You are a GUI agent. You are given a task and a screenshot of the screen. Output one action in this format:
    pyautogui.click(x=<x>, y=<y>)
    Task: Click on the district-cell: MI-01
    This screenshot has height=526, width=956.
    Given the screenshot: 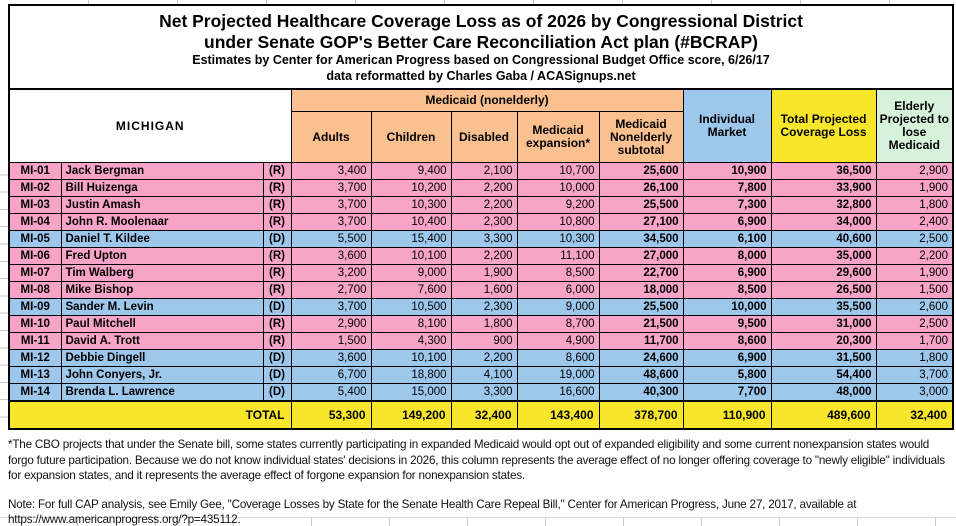 What is the action you would take?
    pyautogui.click(x=35, y=171)
    